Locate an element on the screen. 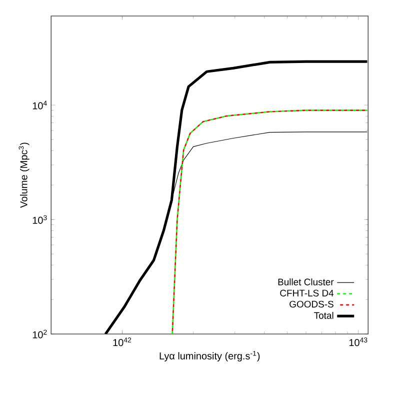 The image size is (393, 393). y-tick-label: 10$^{4}$ is located at coordinates (39, 105).